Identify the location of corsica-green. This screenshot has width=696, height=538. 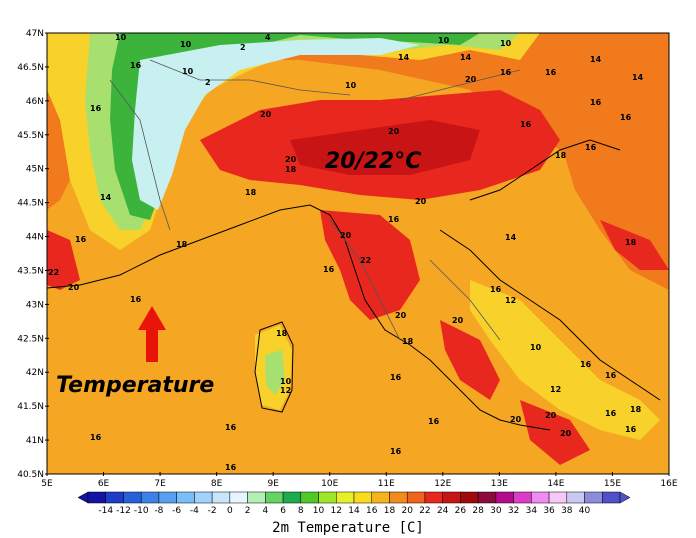
(275, 372).